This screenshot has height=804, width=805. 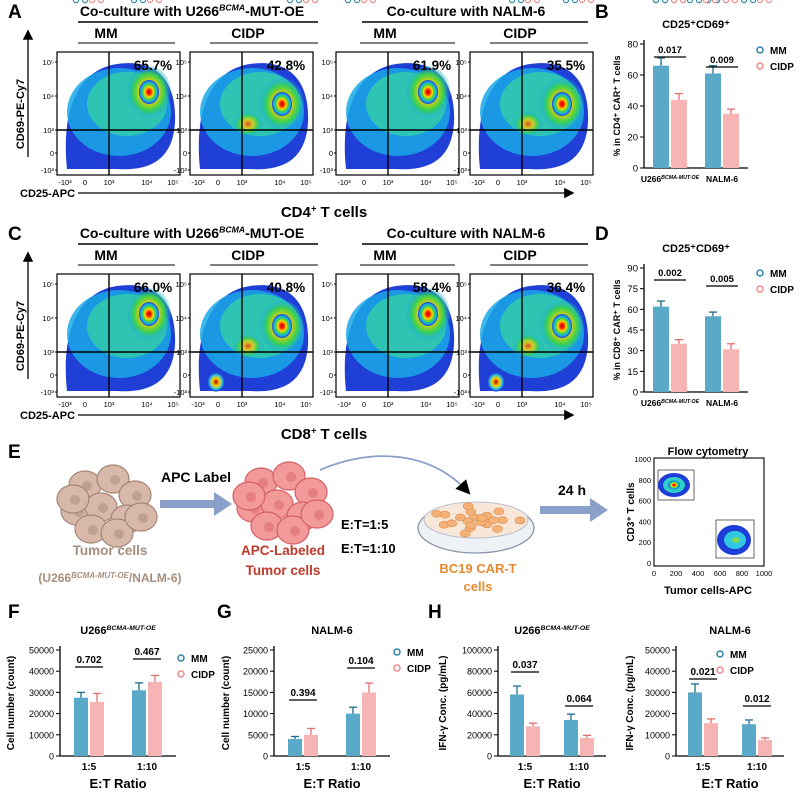 What do you see at coordinates (708, 591) in the screenshot?
I see `flow-x-label: Tumor cells-APC` at bounding box center [708, 591].